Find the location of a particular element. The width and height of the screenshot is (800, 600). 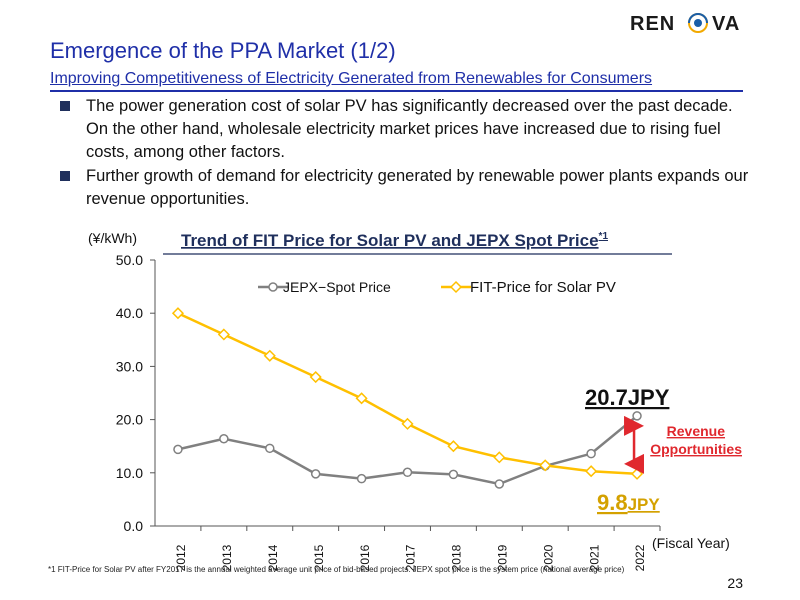

fit-value-label: 9.8JPY is located at coordinates (628, 502).